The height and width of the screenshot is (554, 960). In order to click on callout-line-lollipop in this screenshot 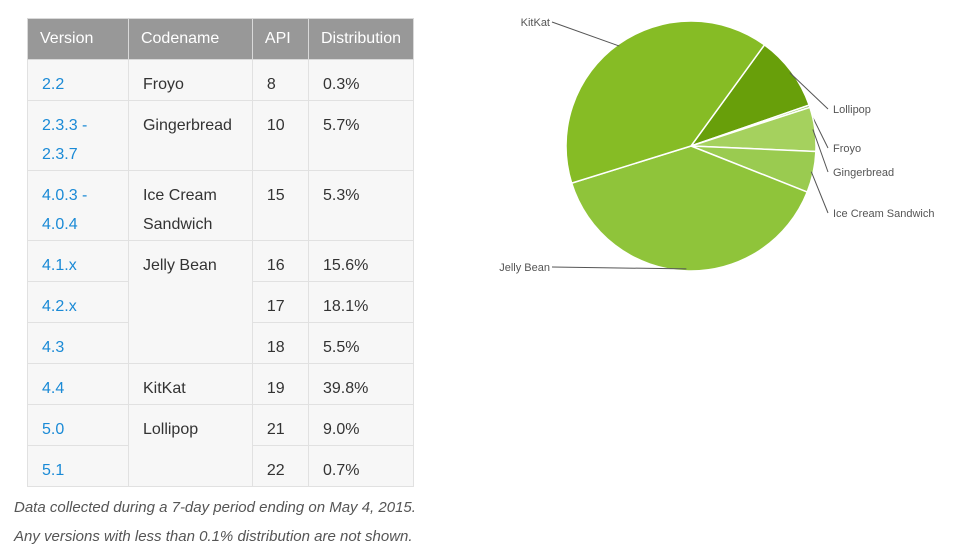, I will do `click(809, 91)`.